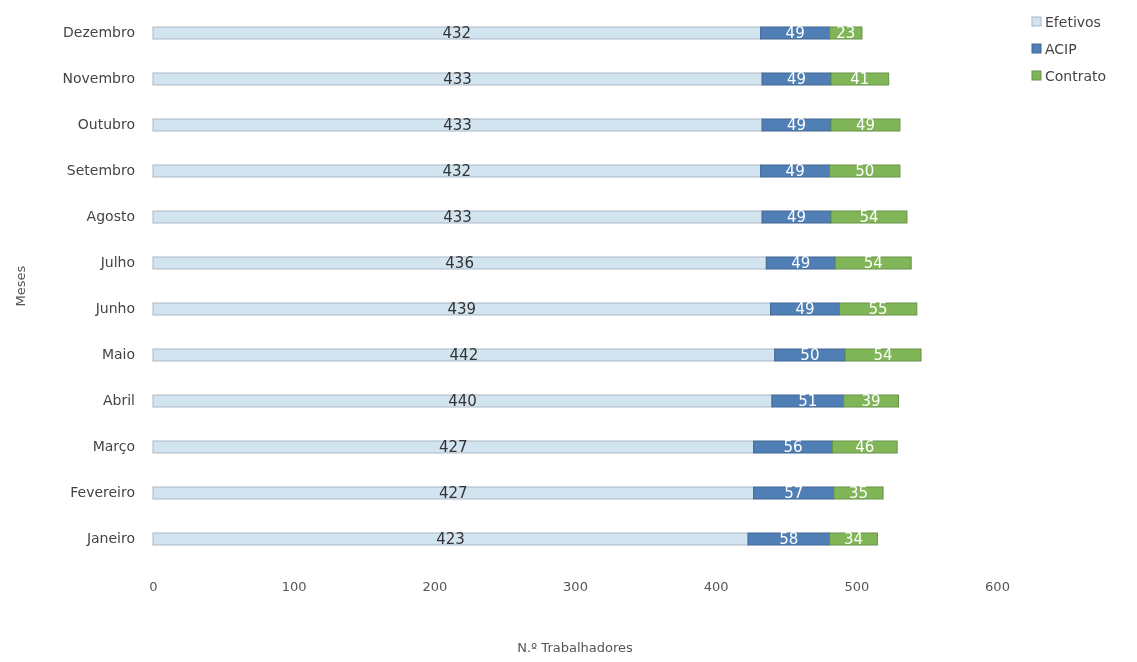 The height and width of the screenshot is (662, 1137). I want to click on data-label: 442, so click(464, 355).